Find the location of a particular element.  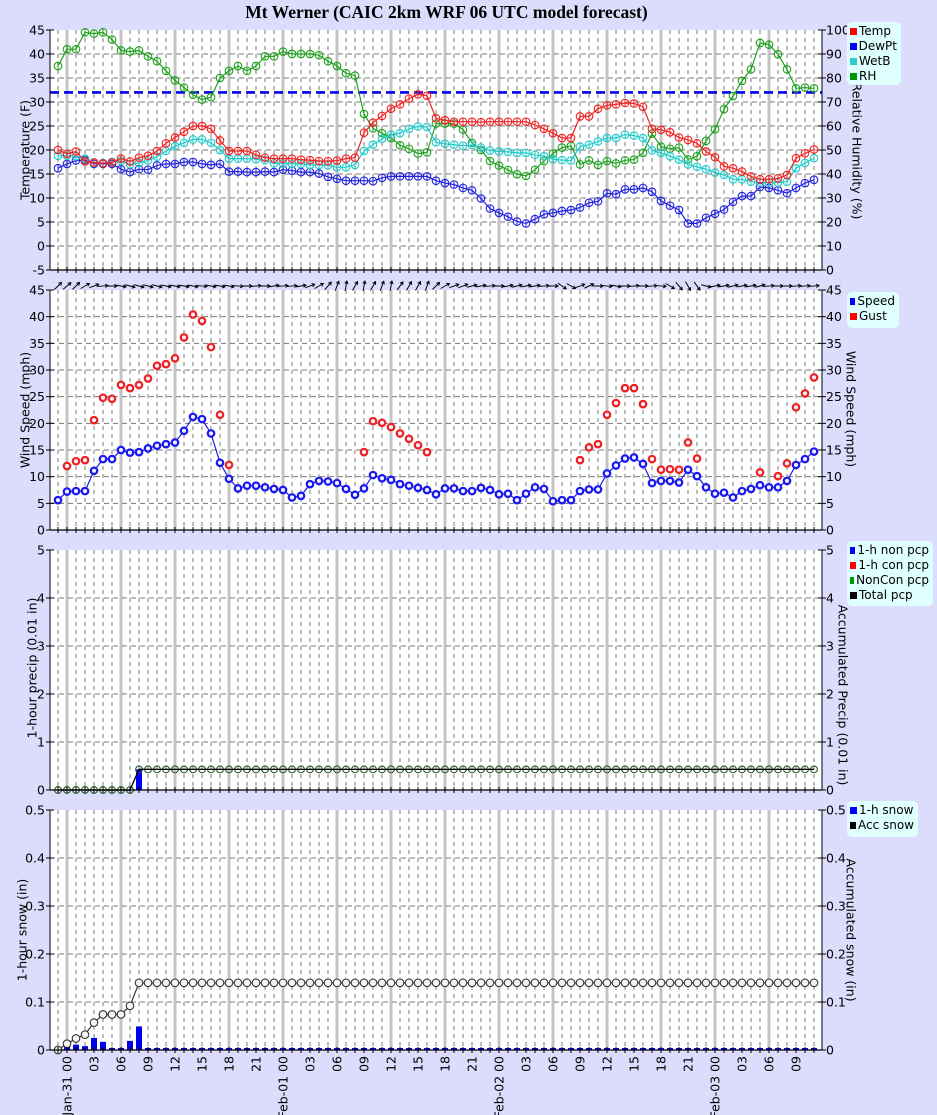

y-tick-label-left: 0.1 is located at coordinates (35, 1002).